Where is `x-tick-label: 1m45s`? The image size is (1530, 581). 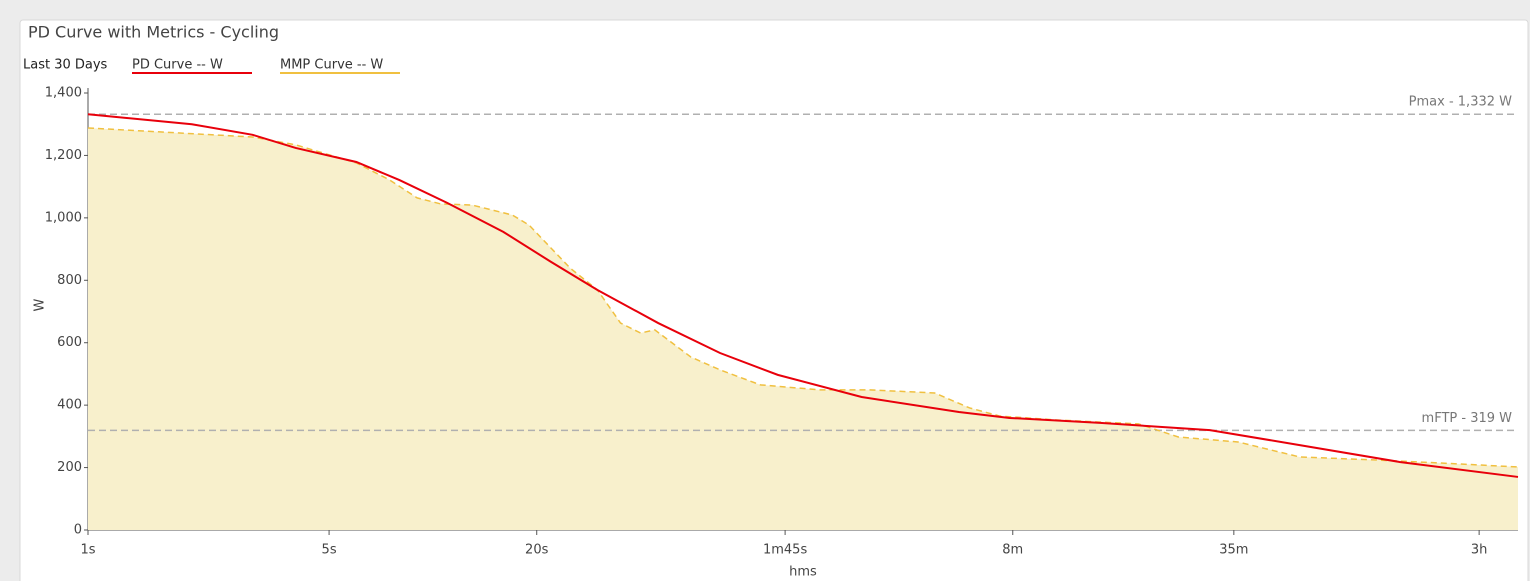 x-tick-label: 1m45s is located at coordinates (785, 550).